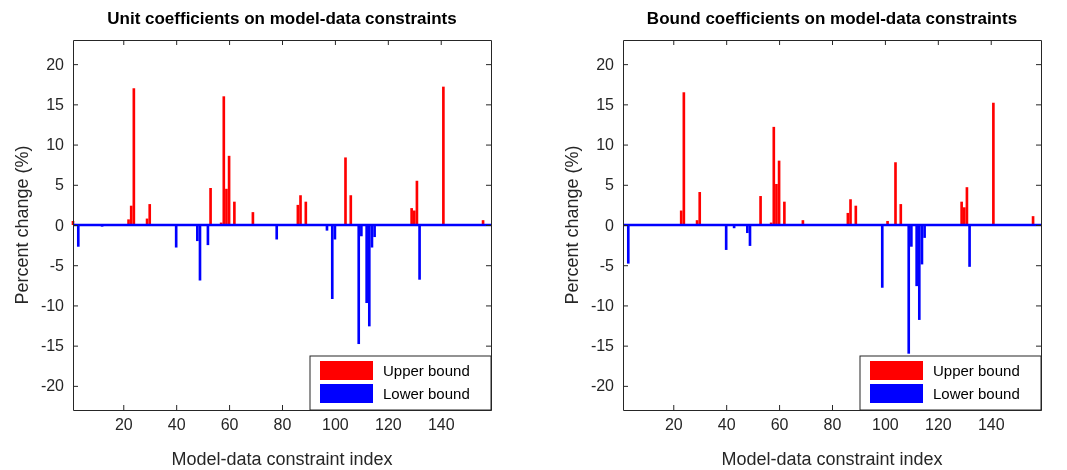 This screenshot has width=1067, height=470. Describe the element at coordinates (282, 18) in the screenshot. I see `chart-title: Unit coefficients on model-data constraints` at that location.